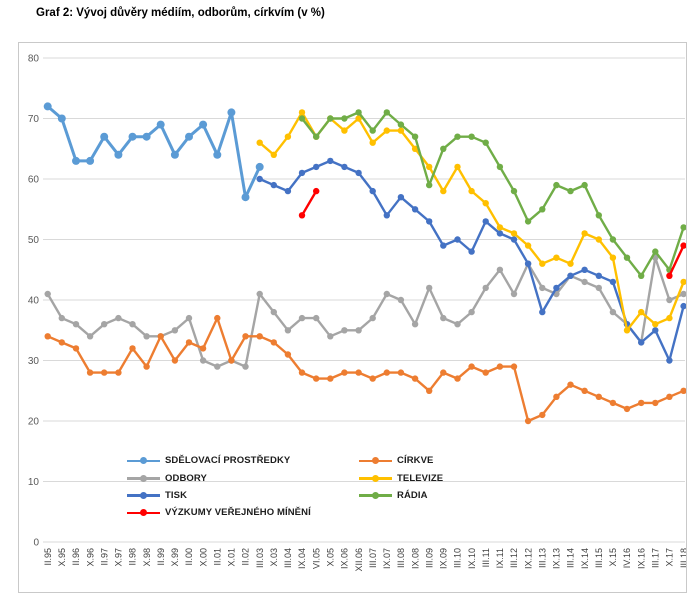 This screenshot has width=700, height=595. Describe the element at coordinates (119, 557) in the screenshot. I see `x-tick-label: X.97` at that location.